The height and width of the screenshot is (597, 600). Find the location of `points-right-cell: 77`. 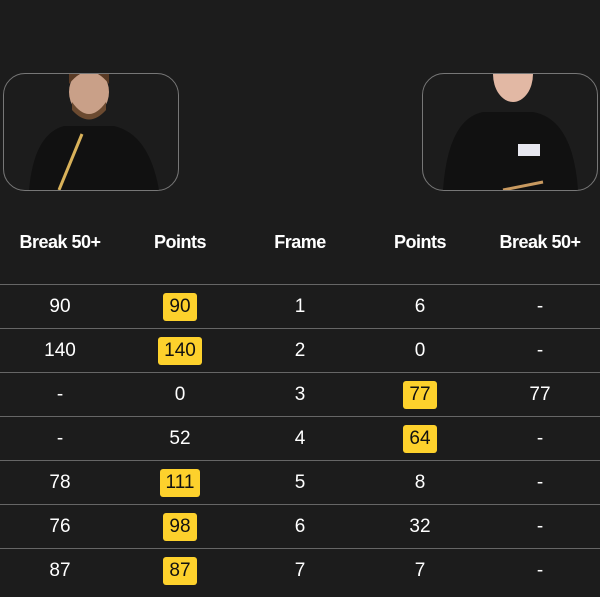

points-right-cell: 77 is located at coordinates (420, 394).